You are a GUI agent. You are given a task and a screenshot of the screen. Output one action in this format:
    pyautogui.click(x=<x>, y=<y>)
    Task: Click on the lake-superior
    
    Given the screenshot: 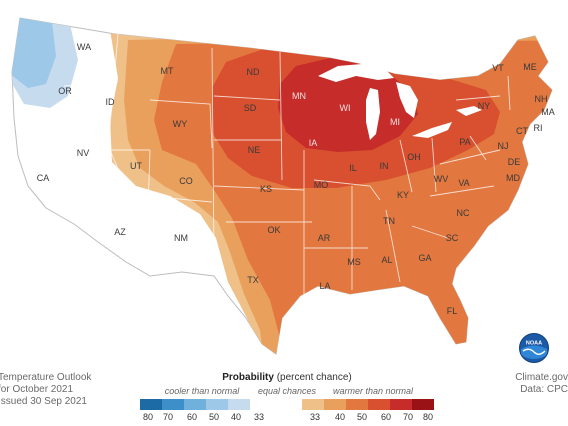 What is the action you would take?
    pyautogui.click(x=356, y=73)
    